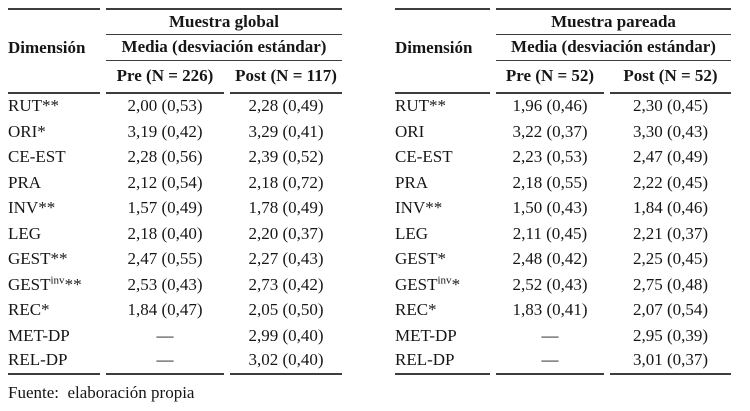 The width and height of the screenshot is (750, 411). I want to click on table-row: CE-EST 2,28 (0,56) 2,39 (0,52), so click(175, 158).